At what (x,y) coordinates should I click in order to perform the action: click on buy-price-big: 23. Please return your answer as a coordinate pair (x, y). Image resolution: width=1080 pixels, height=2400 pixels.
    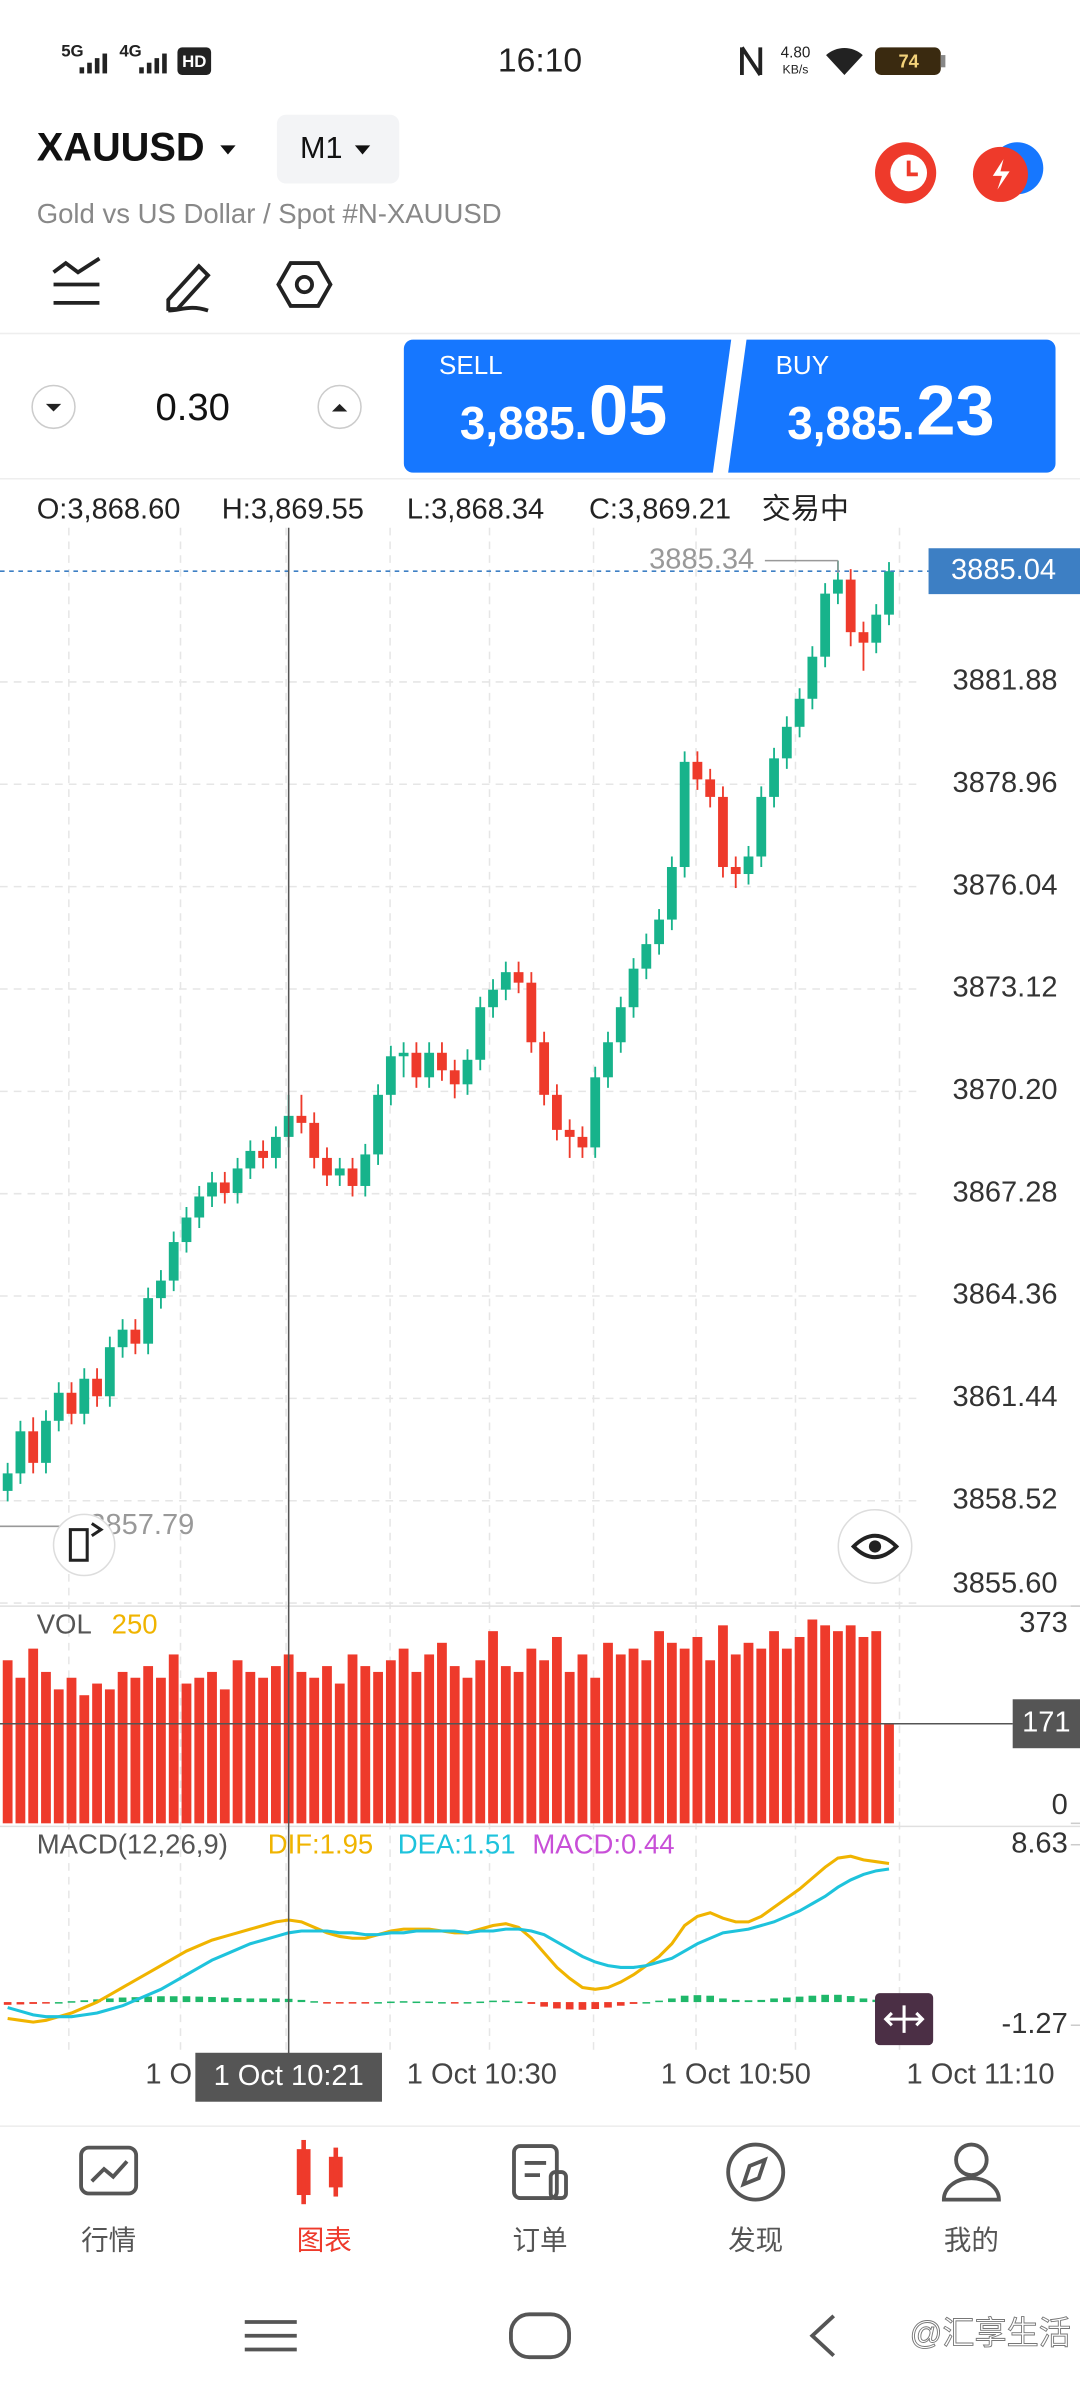
    Looking at the image, I should click on (955, 410).